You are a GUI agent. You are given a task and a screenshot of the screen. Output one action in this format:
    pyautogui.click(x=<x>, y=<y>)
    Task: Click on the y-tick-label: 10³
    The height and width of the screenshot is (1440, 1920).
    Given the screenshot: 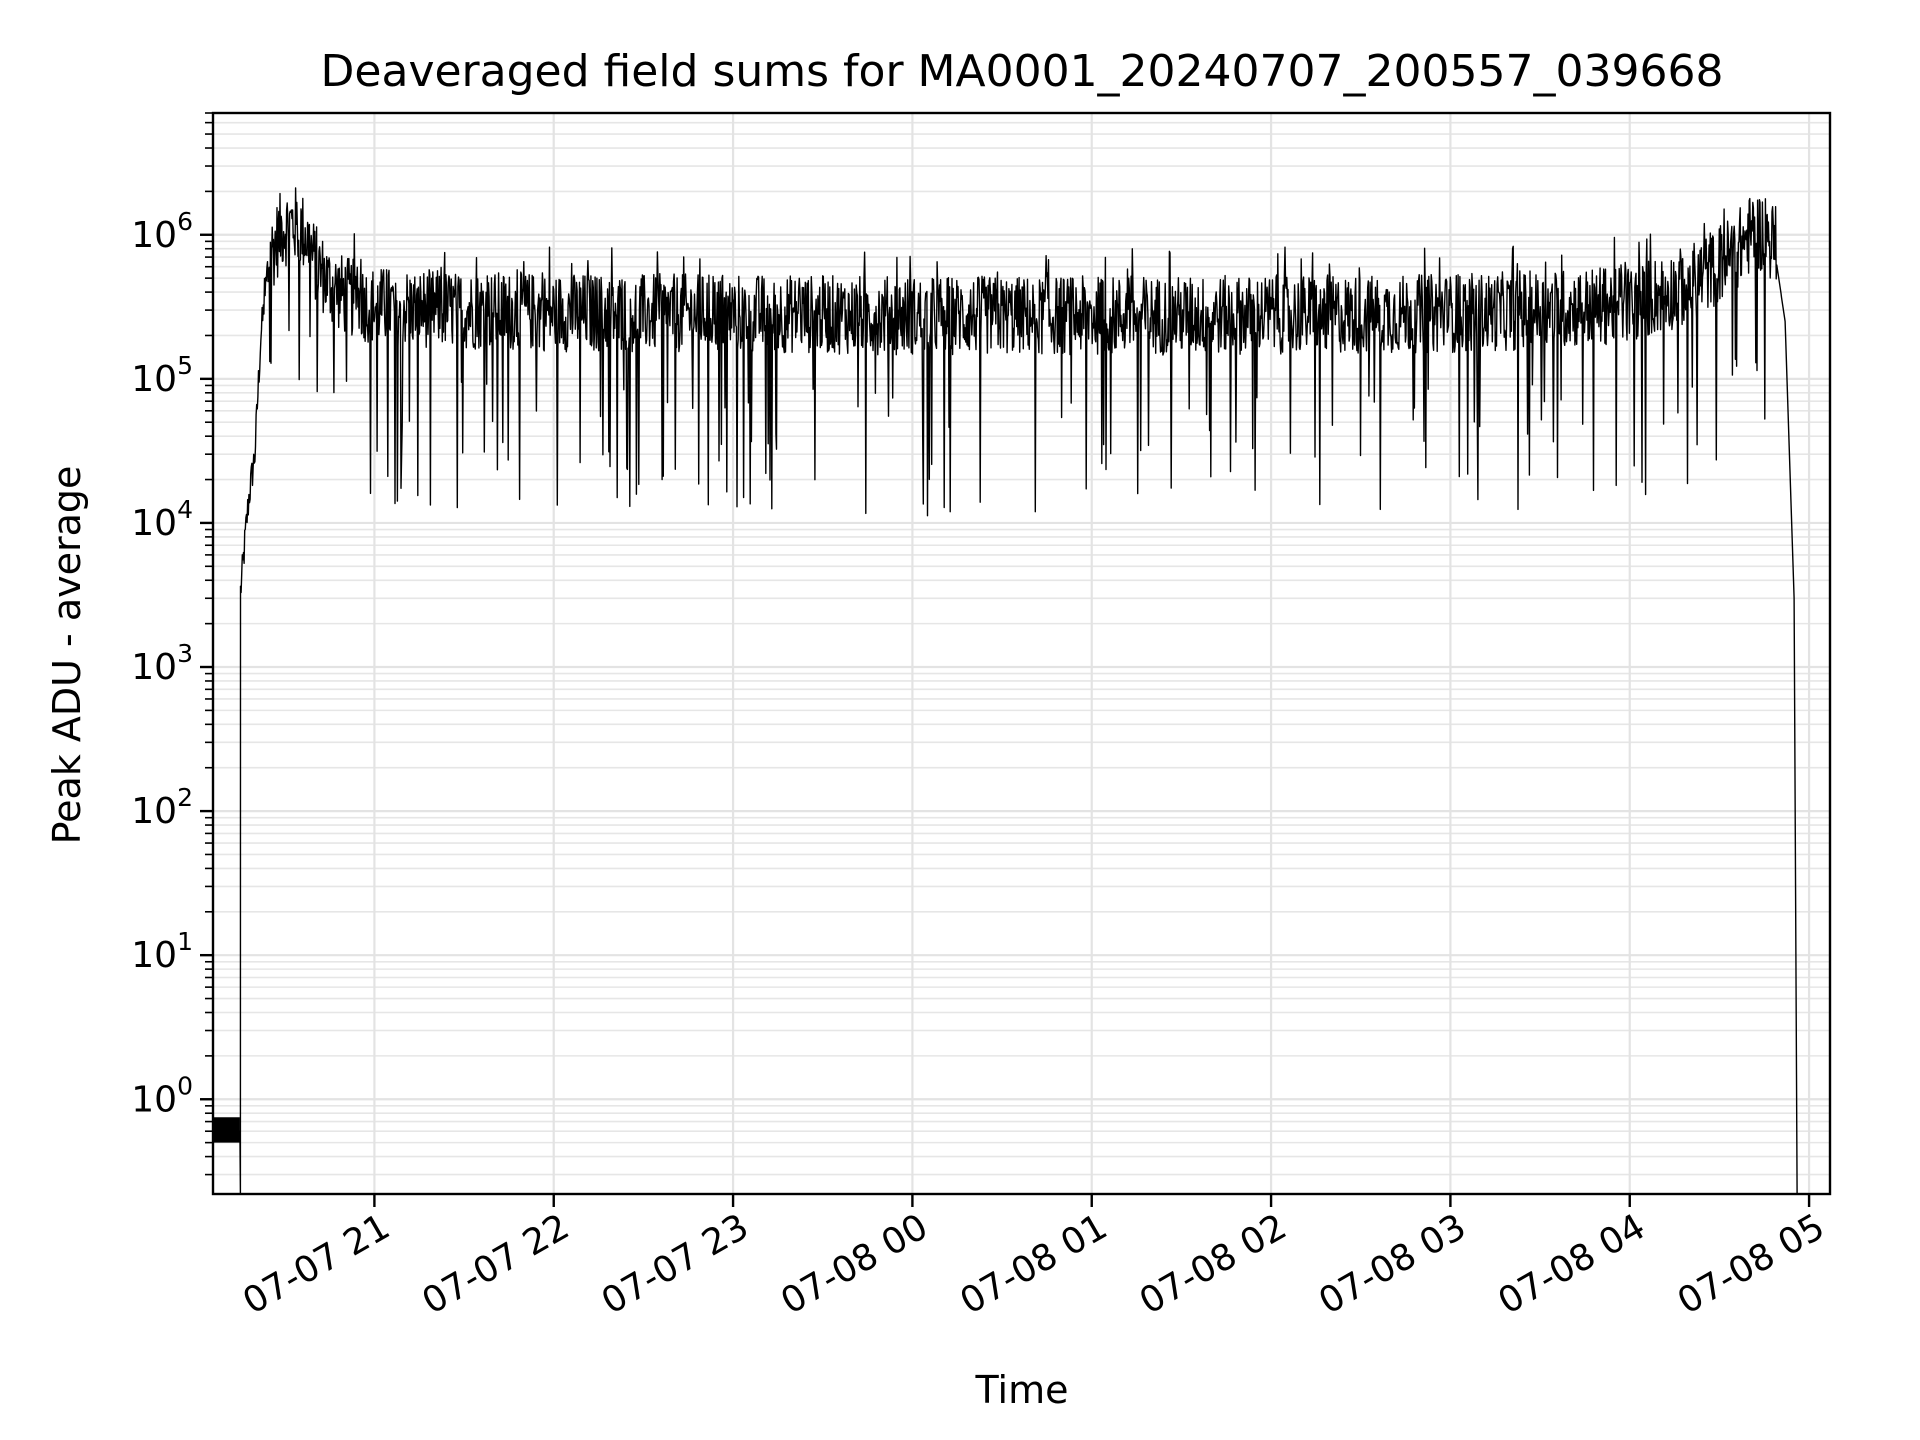 What is the action you would take?
    pyautogui.click(x=162, y=663)
    